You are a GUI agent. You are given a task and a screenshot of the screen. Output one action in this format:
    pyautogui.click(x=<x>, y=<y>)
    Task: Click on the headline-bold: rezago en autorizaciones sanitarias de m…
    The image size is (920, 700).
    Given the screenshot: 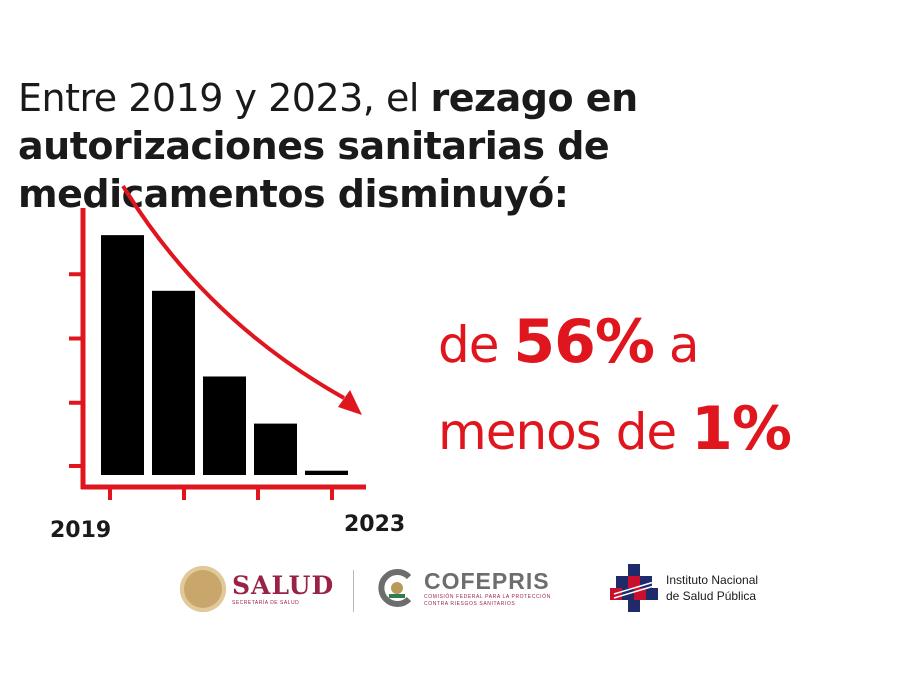 What is the action you would take?
    pyautogui.click(x=328, y=146)
    